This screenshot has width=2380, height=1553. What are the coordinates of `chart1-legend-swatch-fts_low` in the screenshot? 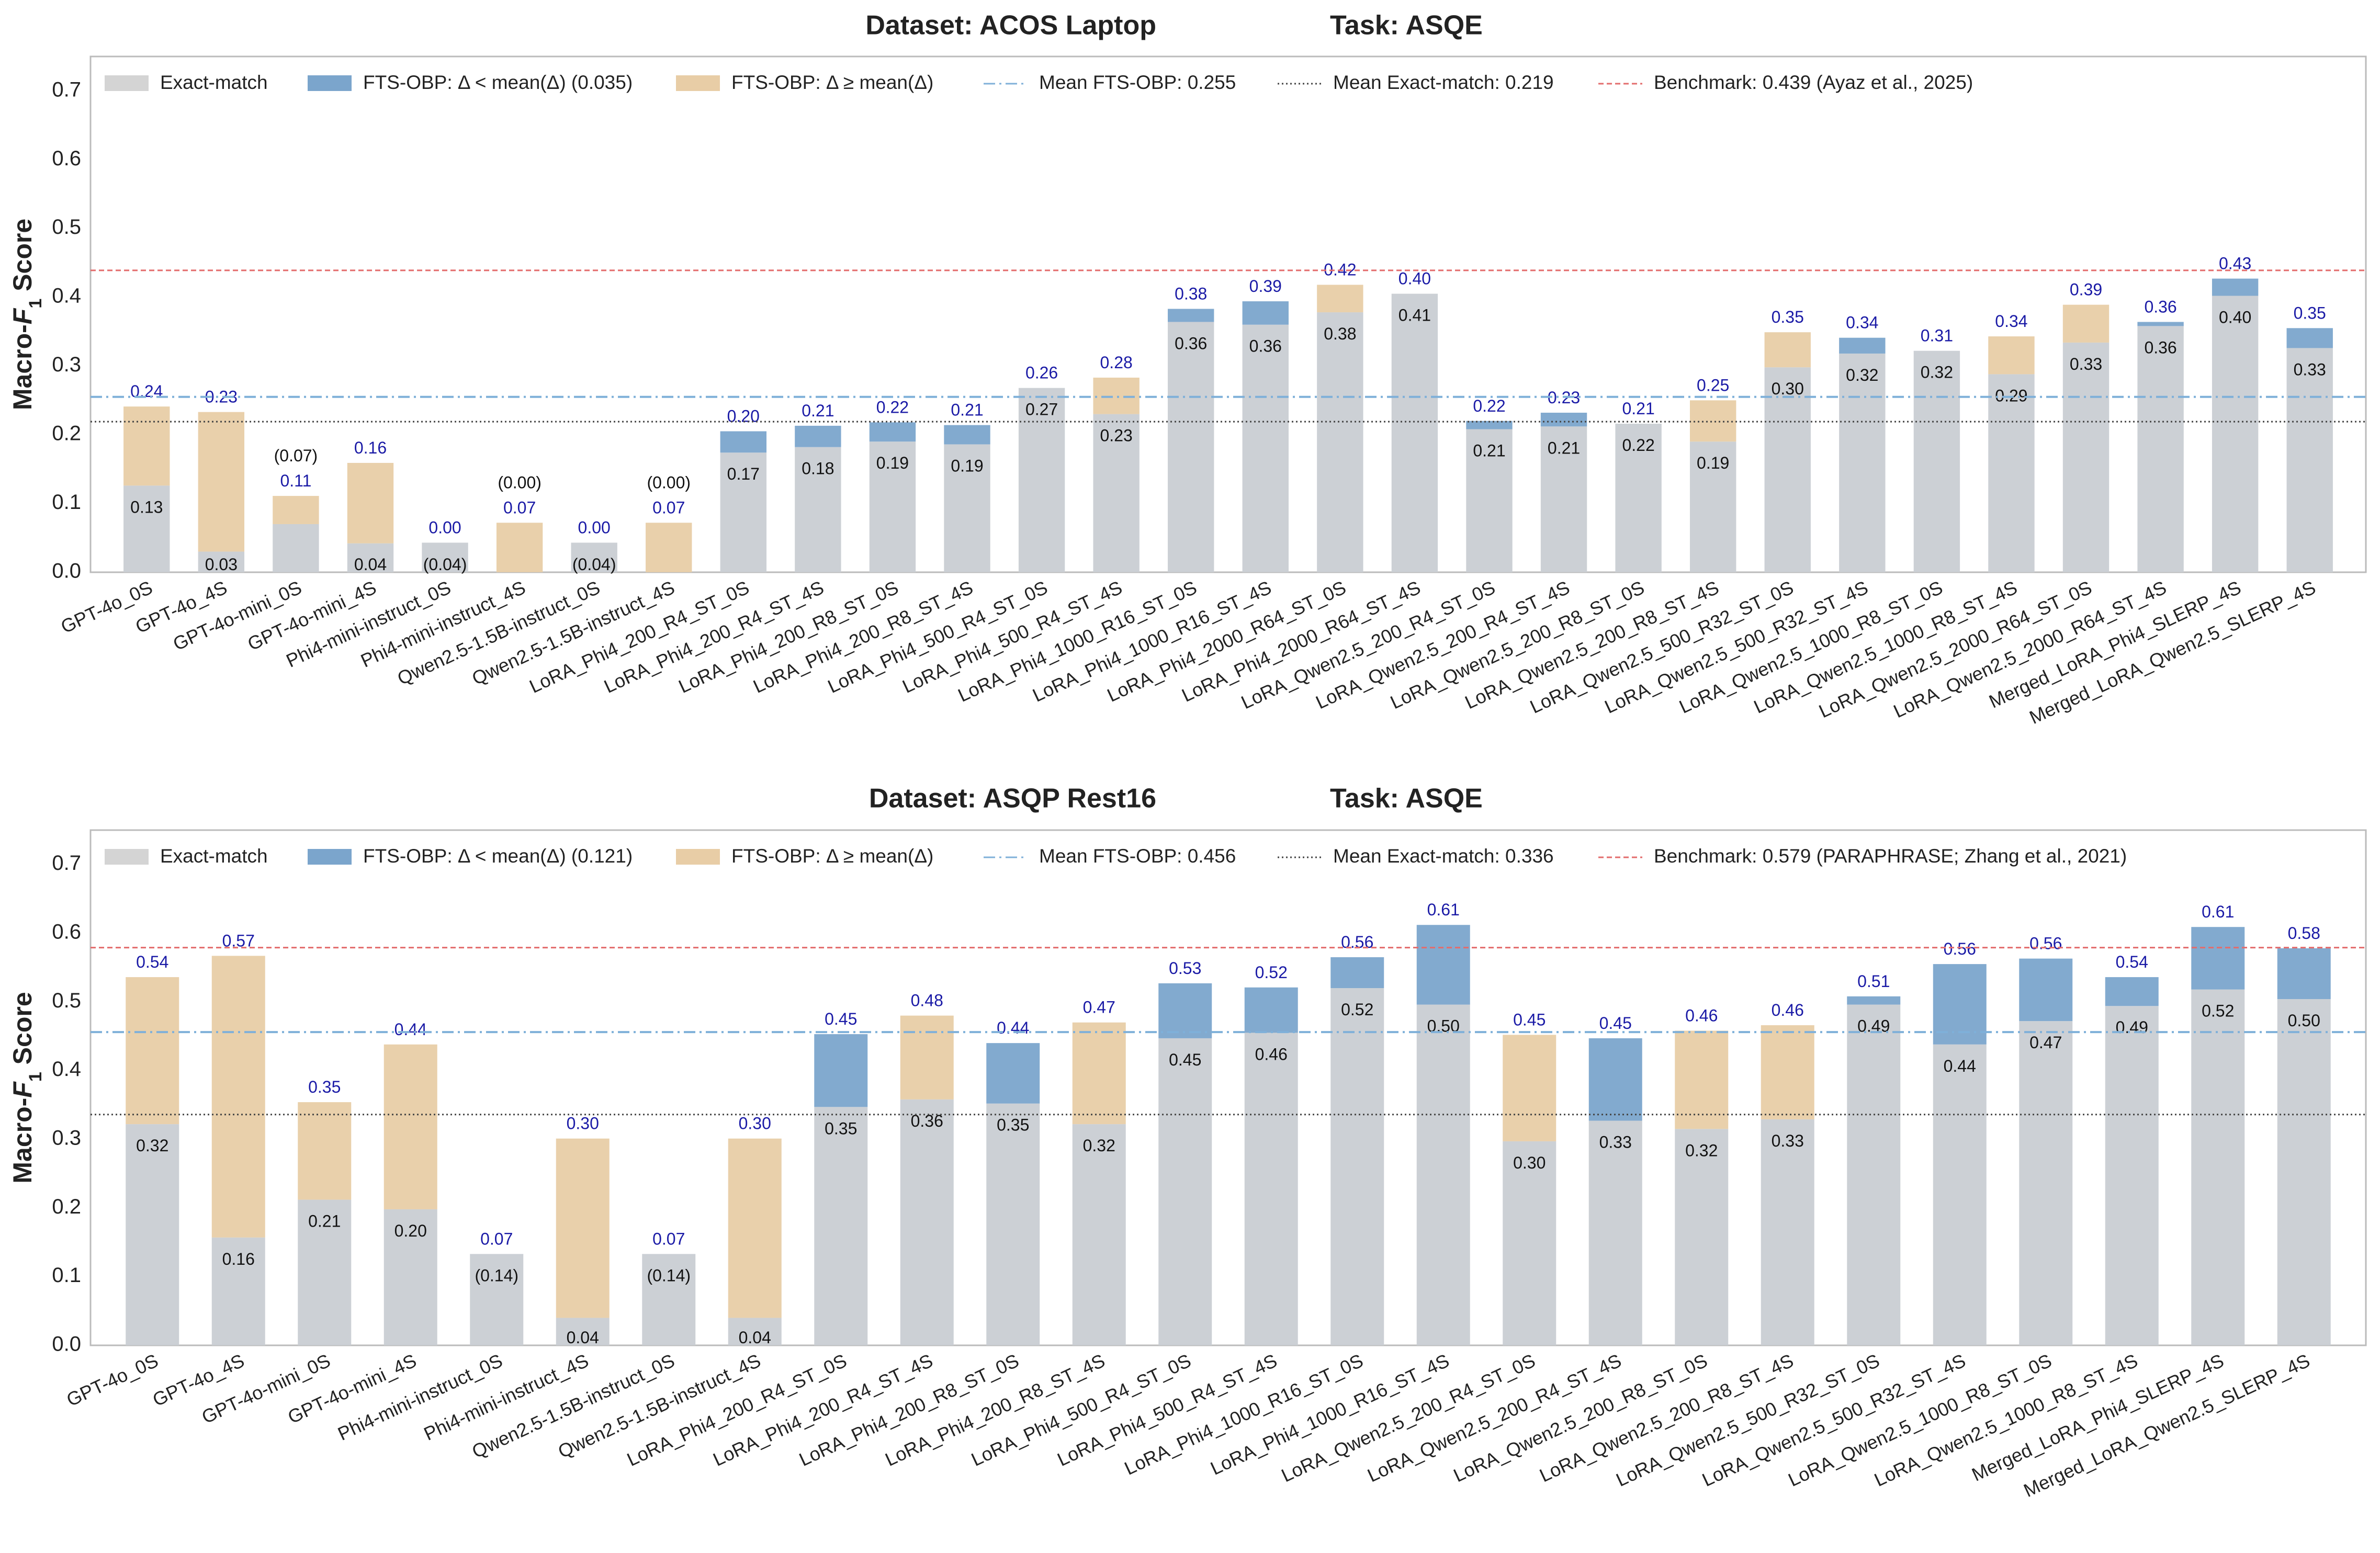 It's located at (330, 83).